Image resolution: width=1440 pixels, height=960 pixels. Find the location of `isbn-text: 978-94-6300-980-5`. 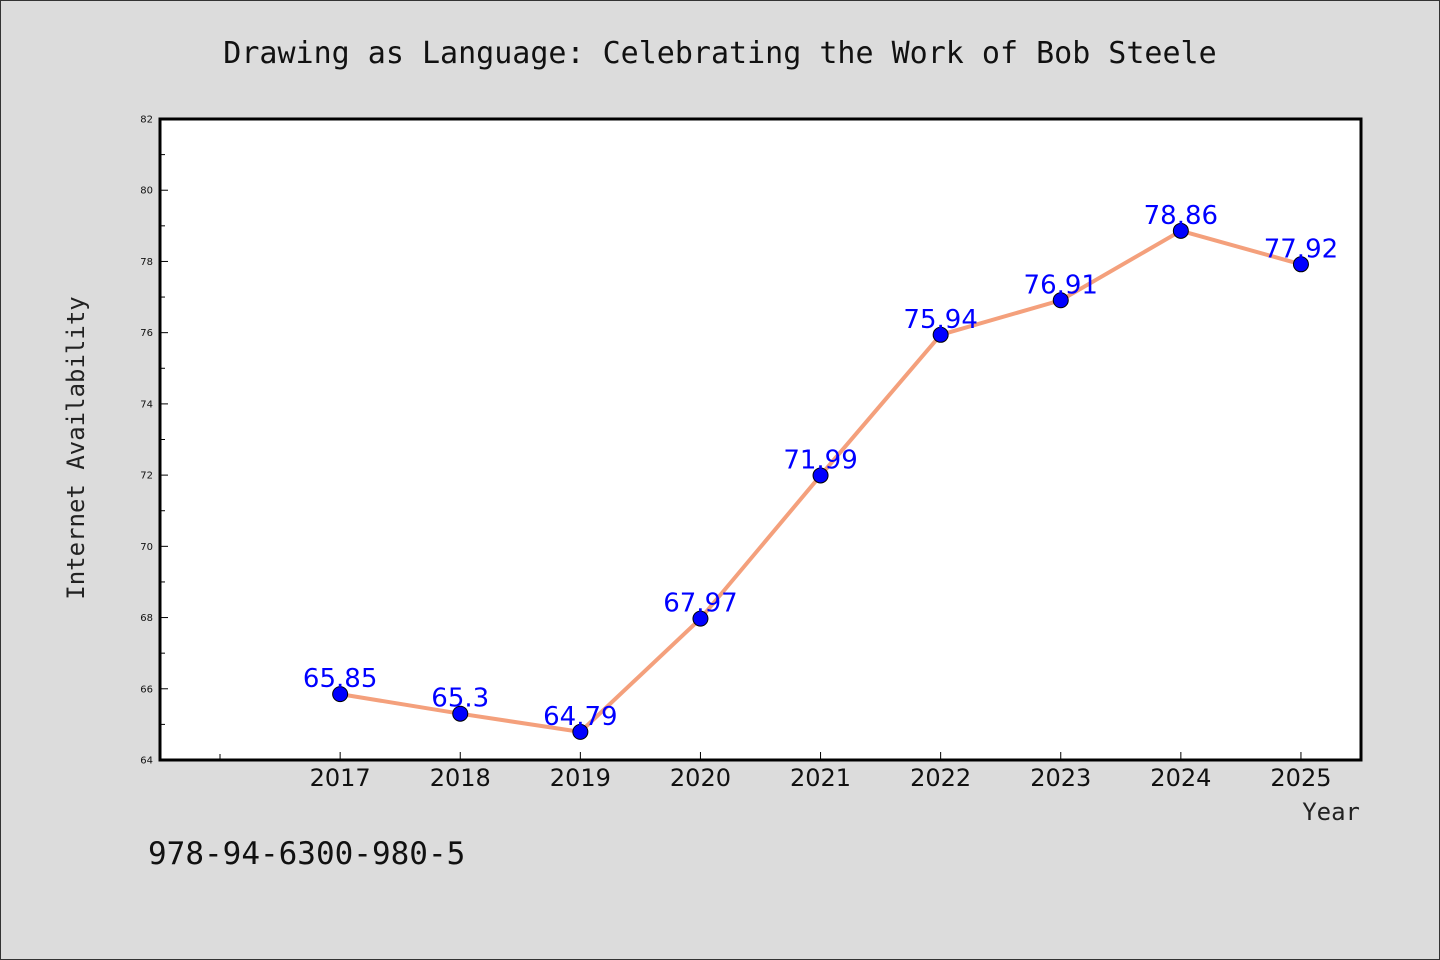

isbn-text: 978-94-6300-980-5 is located at coordinates (306, 854).